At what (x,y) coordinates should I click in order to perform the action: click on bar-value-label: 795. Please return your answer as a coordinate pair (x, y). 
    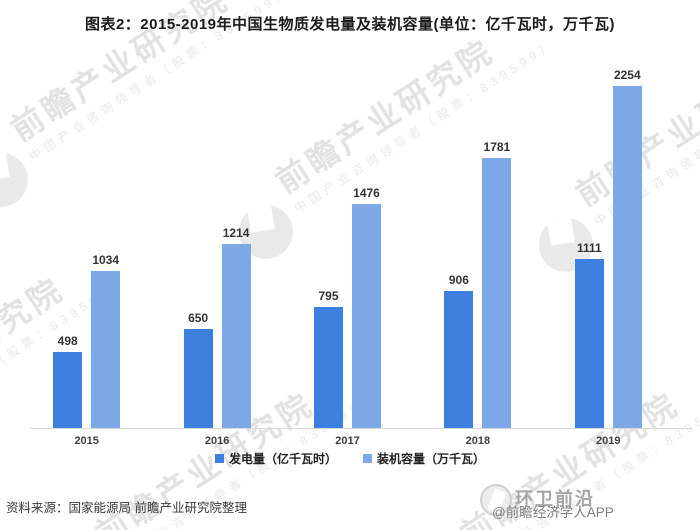
    Looking at the image, I should click on (328, 296).